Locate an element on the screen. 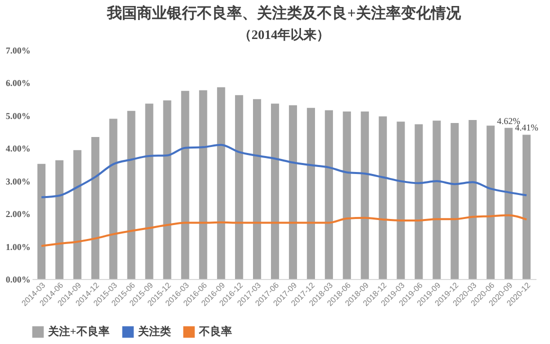 The image size is (550, 344). legend-label: 不良率 is located at coordinates (215, 331).